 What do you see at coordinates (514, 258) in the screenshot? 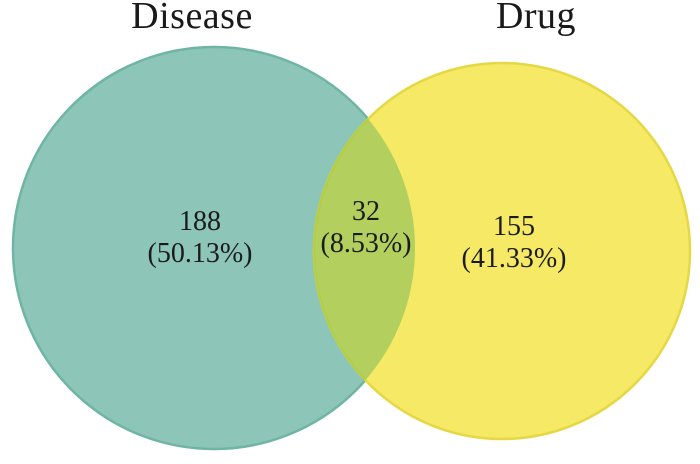
I see `drug-only-percent: (41.33%)` at bounding box center [514, 258].